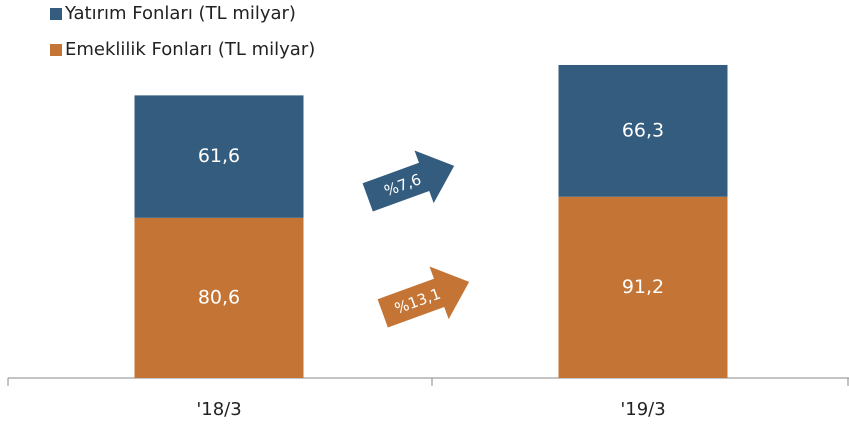  I want to click on x-tick-label: '19/3, so click(642, 409).